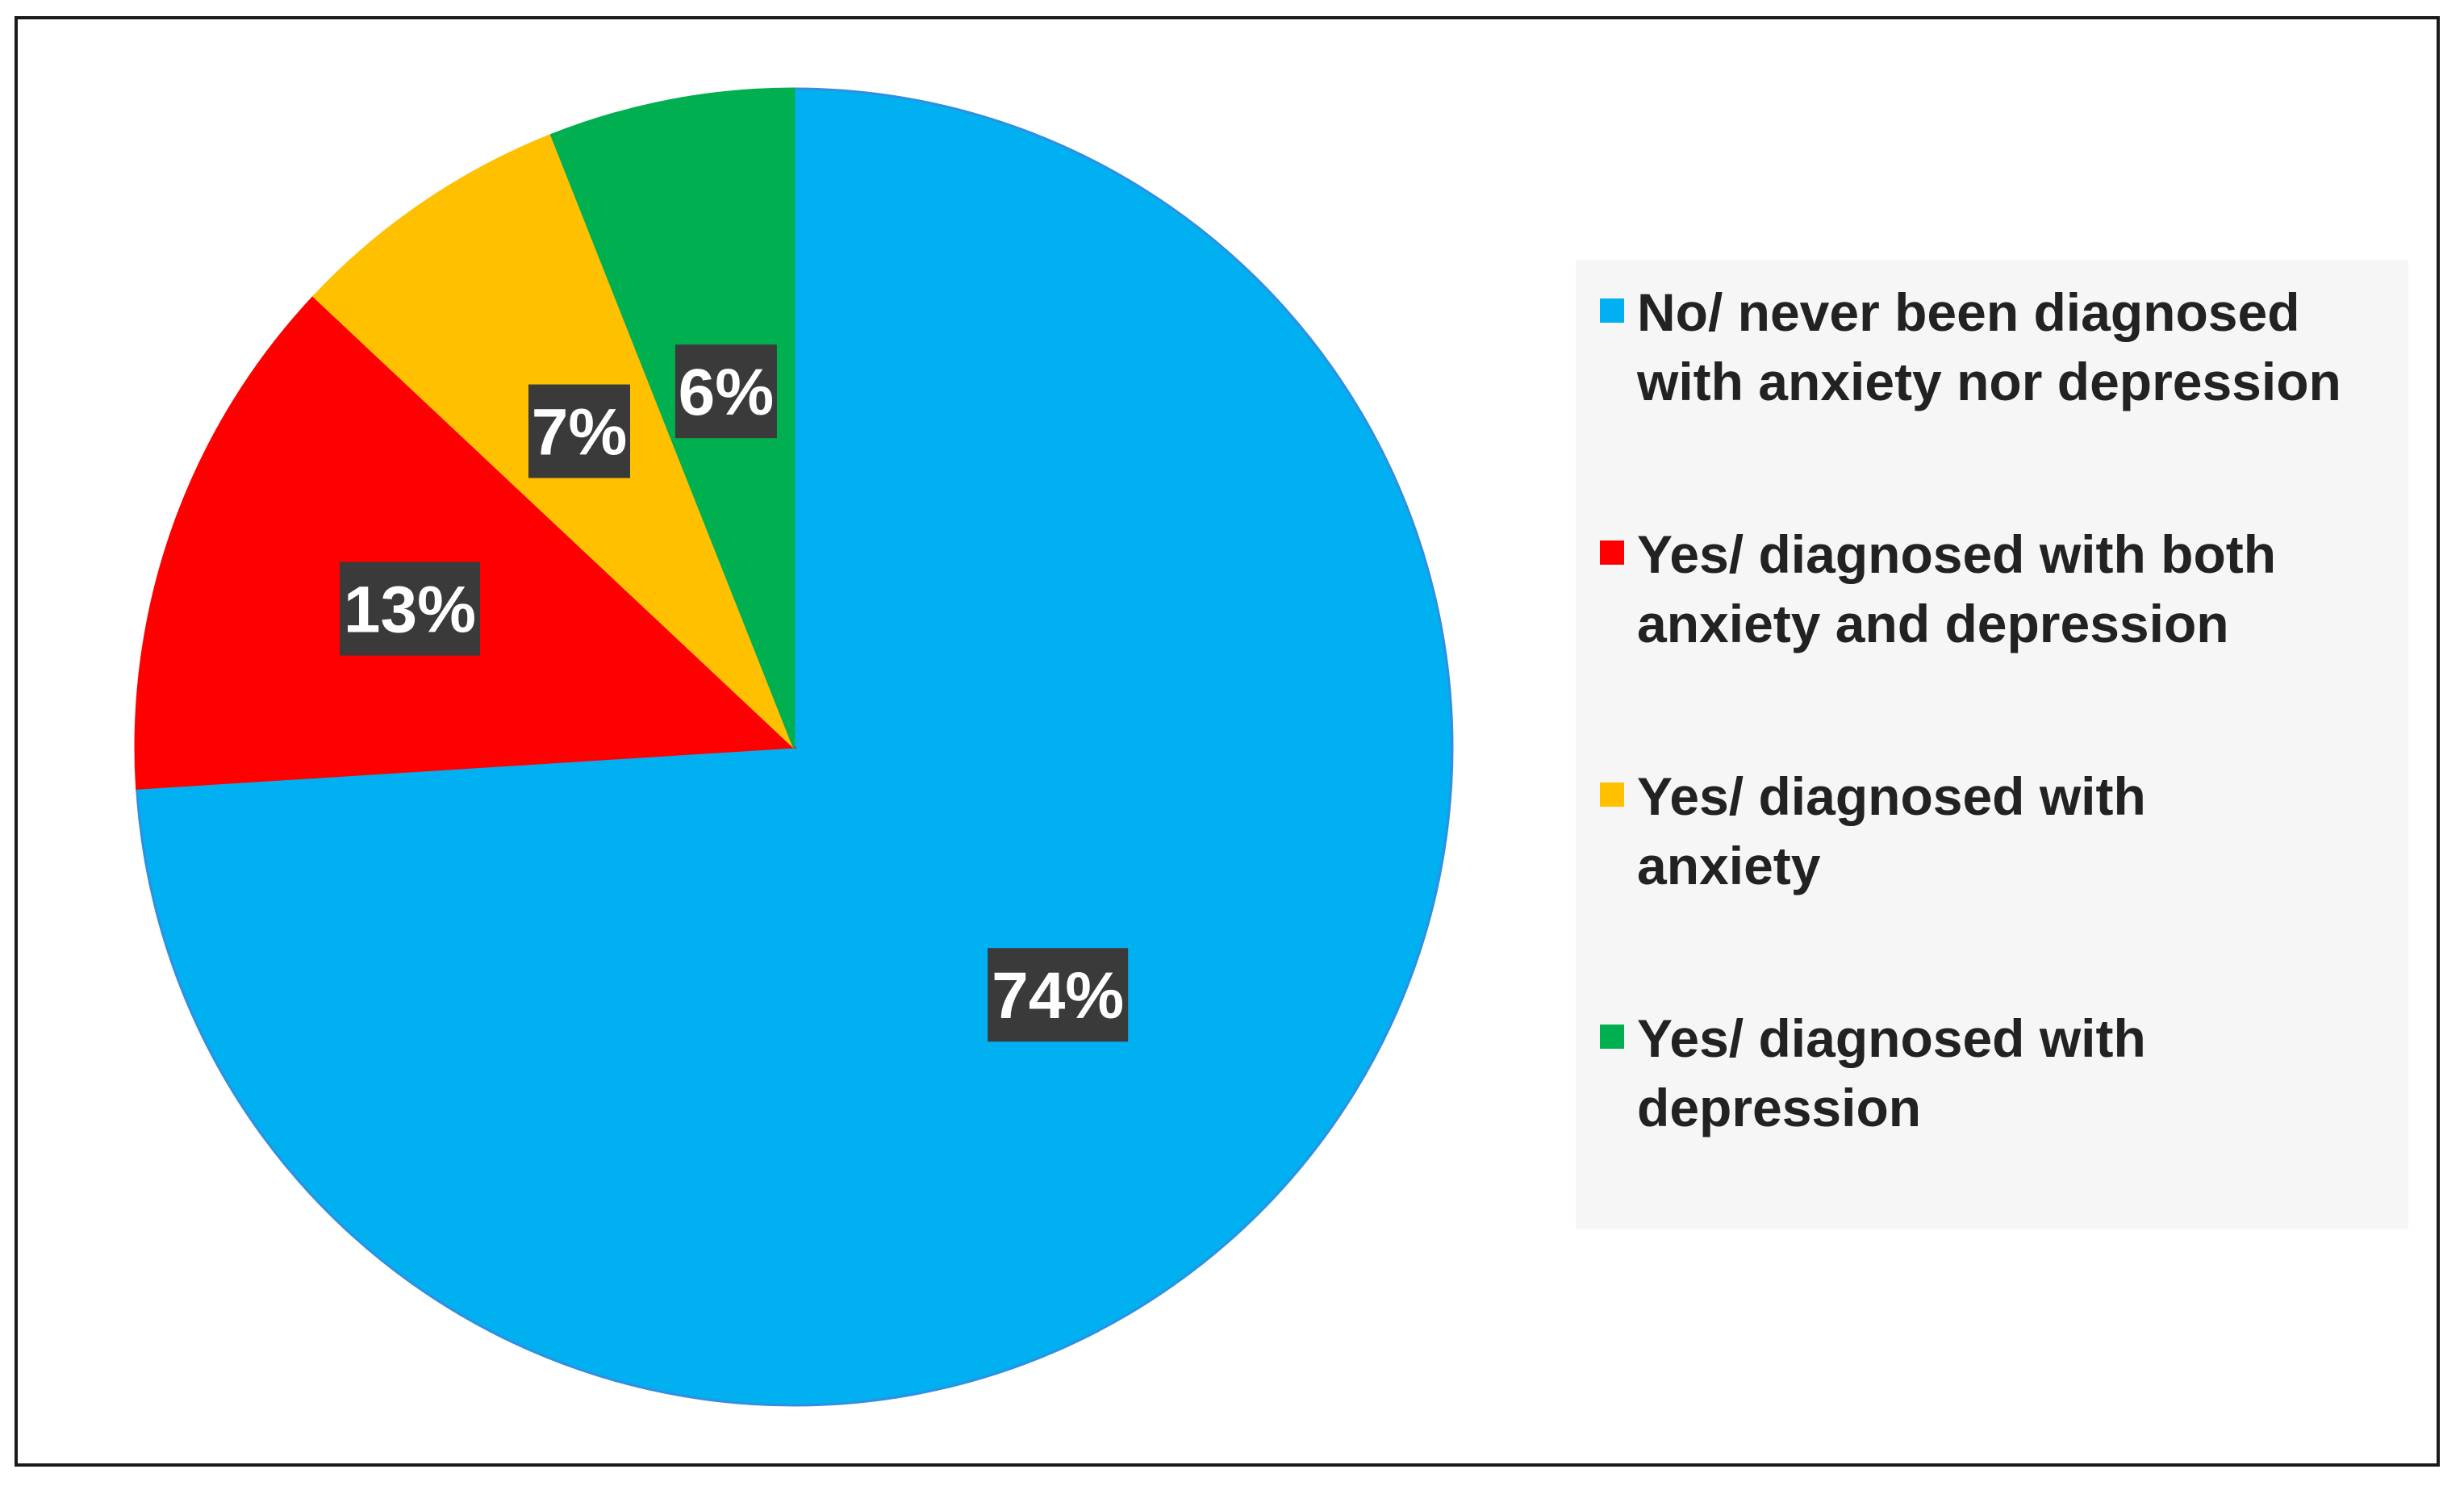 The width and height of the screenshot is (2464, 1490). Describe the element at coordinates (1891, 830) in the screenshot. I see `legend-label: Yes/ diagnosed with anxiety` at that location.